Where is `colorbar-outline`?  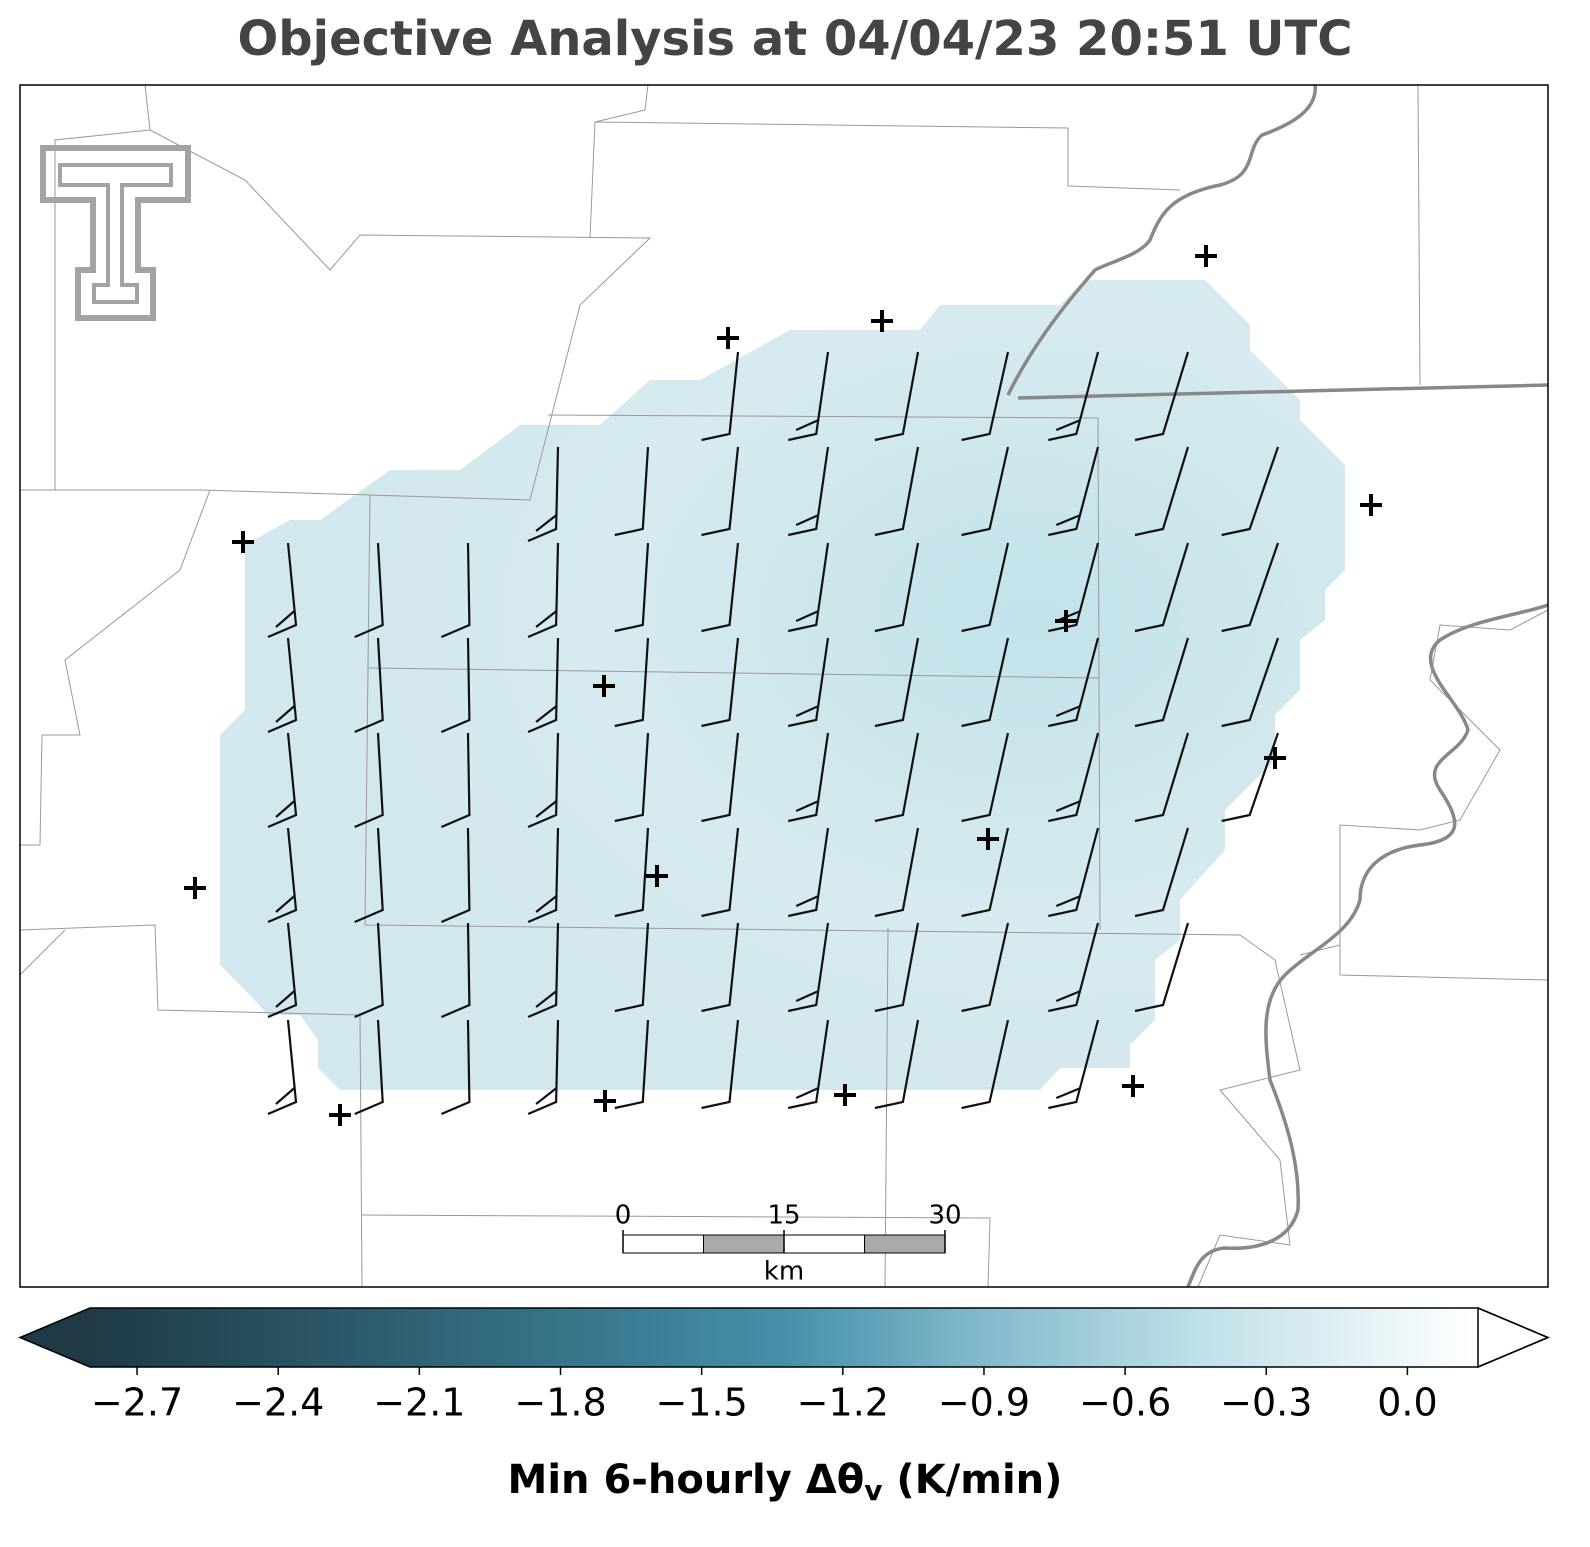 colorbar-outline is located at coordinates (784, 1337).